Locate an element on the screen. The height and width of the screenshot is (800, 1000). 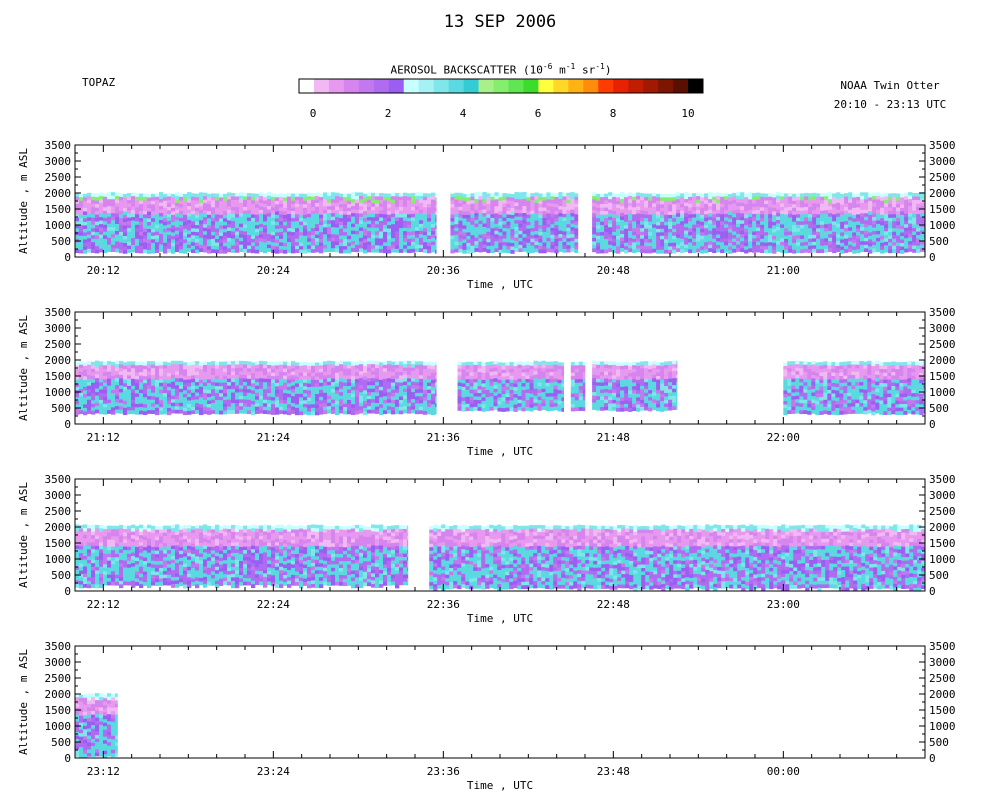
backscatter-segment is located at coordinates (256, 388).